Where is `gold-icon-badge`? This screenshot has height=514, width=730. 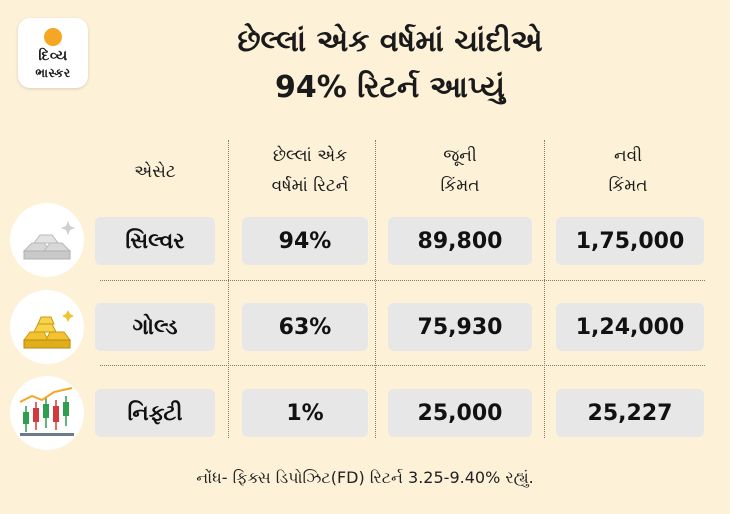
gold-icon-badge is located at coordinates (47, 327).